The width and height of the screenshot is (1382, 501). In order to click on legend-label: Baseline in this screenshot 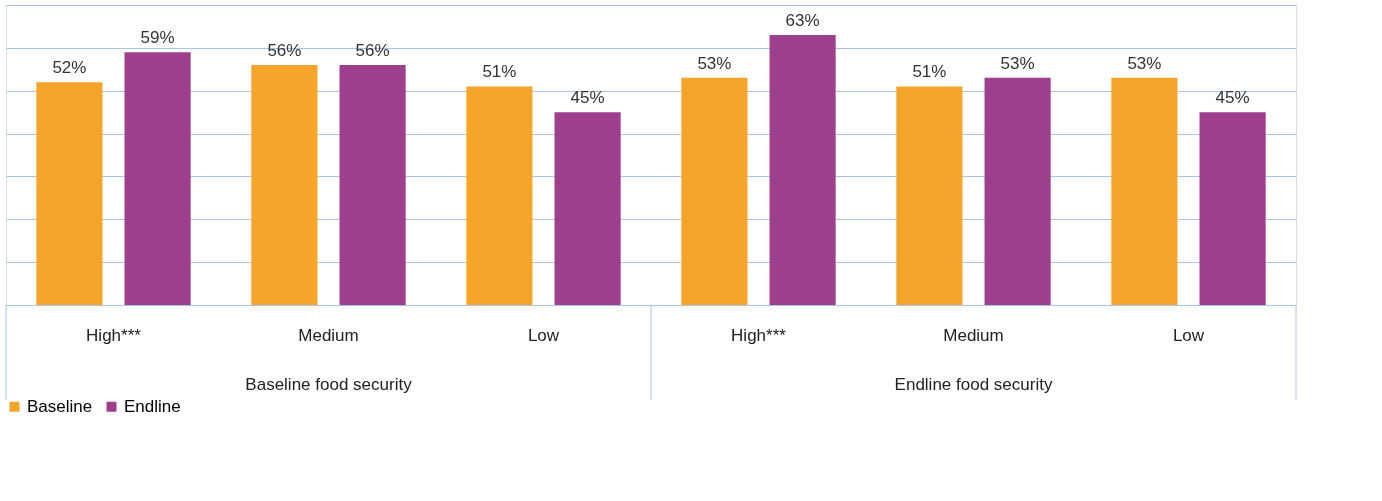, I will do `click(60, 406)`.